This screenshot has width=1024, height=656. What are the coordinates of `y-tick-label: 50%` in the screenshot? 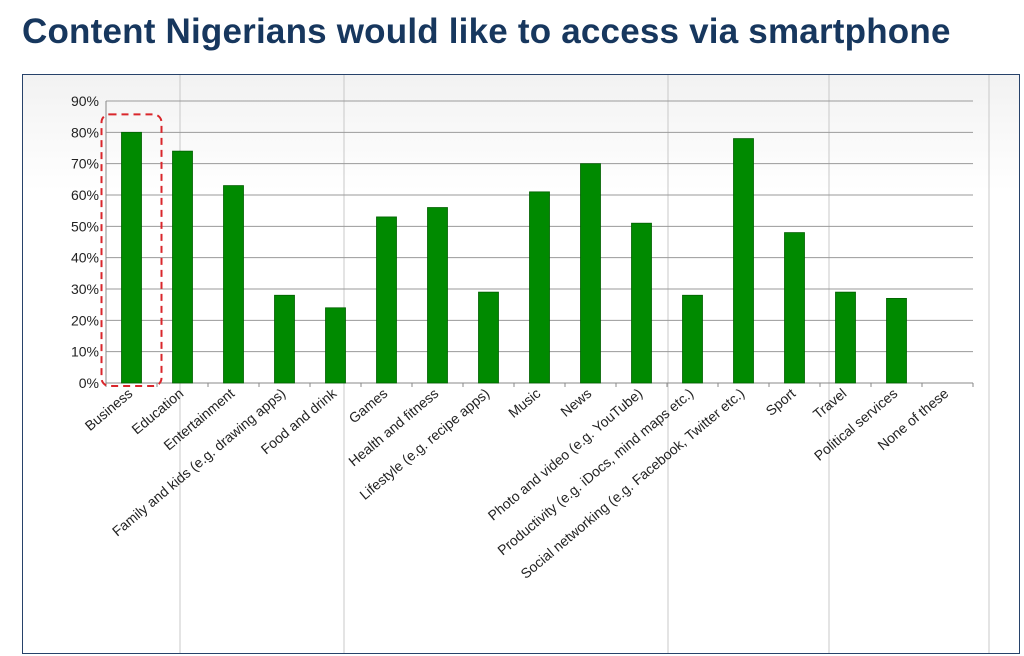 It's located at (85, 226).